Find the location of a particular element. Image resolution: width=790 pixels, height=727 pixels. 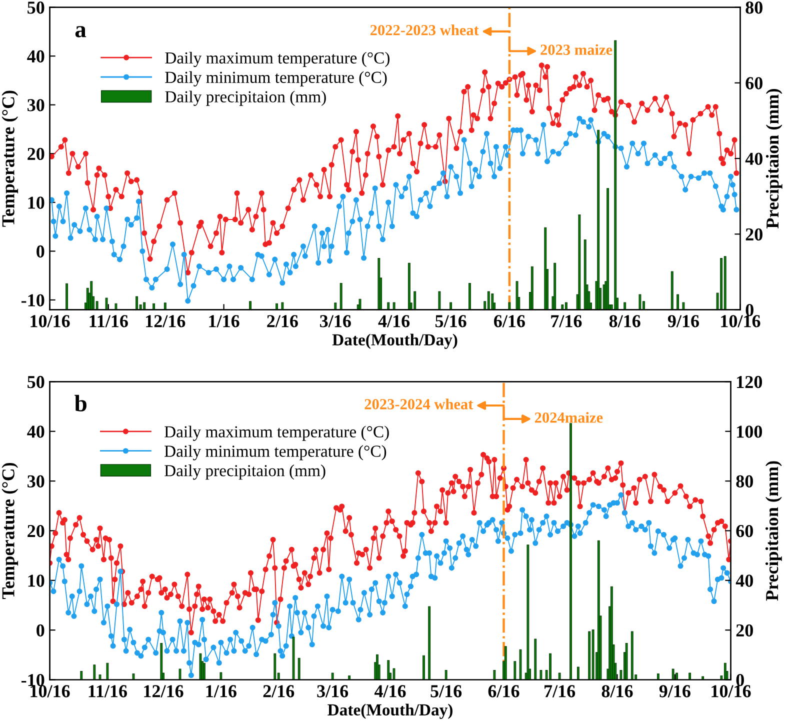

annotation: 2023-2024 wheat is located at coordinates (419, 404).